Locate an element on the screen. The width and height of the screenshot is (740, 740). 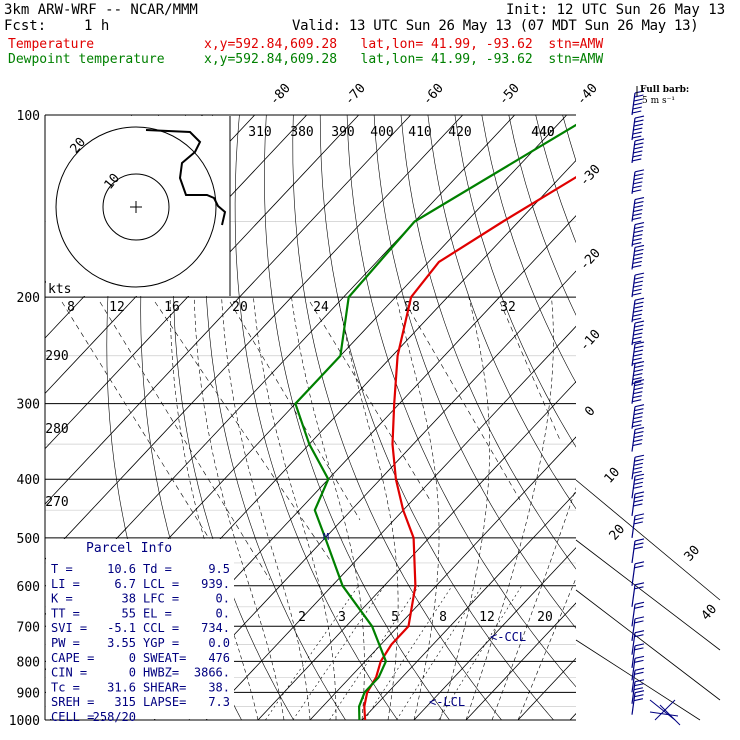
pressure-label-900: 900 is located at coordinates (28, 693).